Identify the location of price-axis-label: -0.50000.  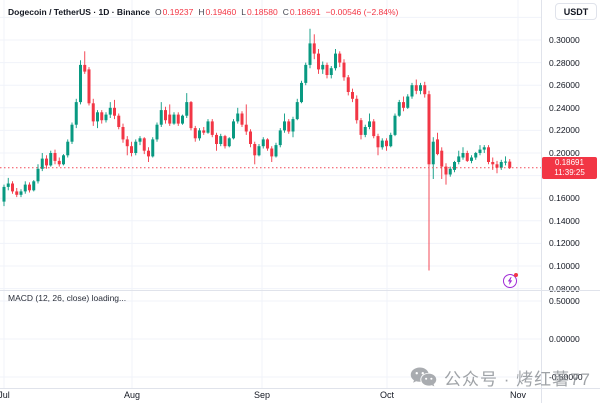
(566, 377).